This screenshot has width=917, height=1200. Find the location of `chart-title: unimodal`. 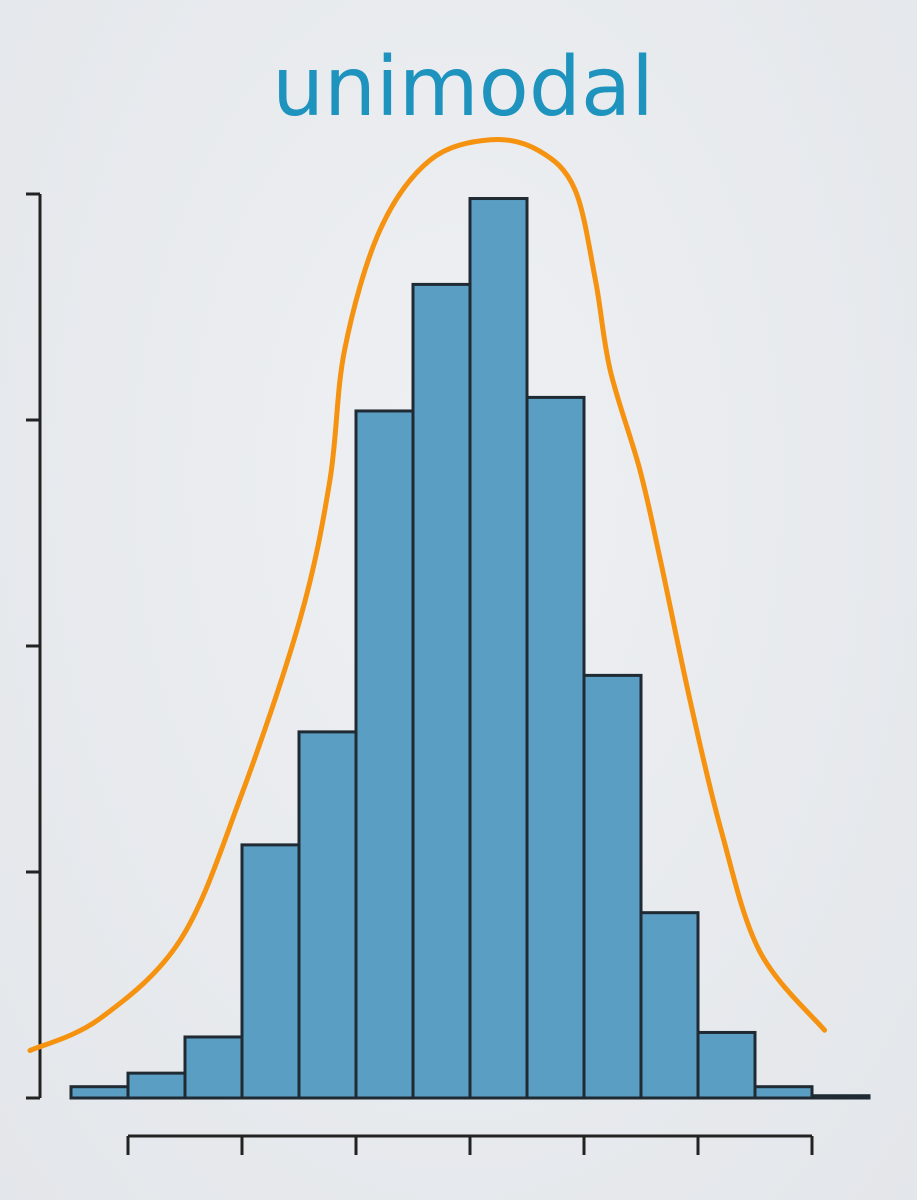

chart-title: unimodal is located at coordinates (463, 87).